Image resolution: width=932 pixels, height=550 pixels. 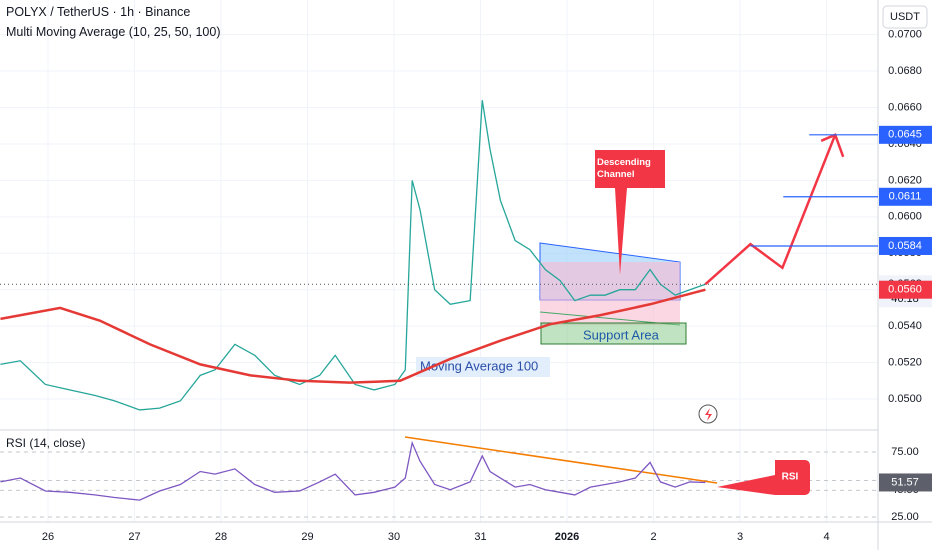 What do you see at coordinates (45, 443) in the screenshot?
I see `rsi-title: RSI (14, close)` at bounding box center [45, 443].